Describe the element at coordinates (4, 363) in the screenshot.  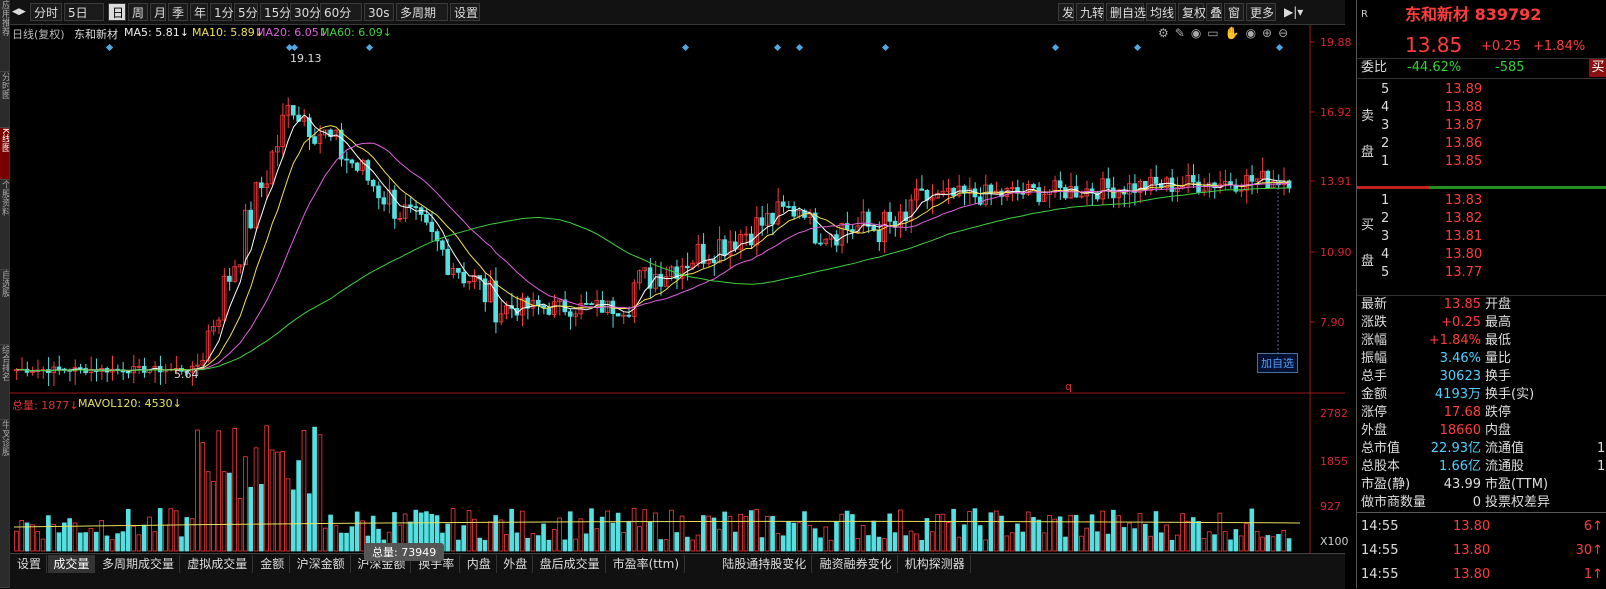
I see `left-tab-label: 综合排名` at that location.